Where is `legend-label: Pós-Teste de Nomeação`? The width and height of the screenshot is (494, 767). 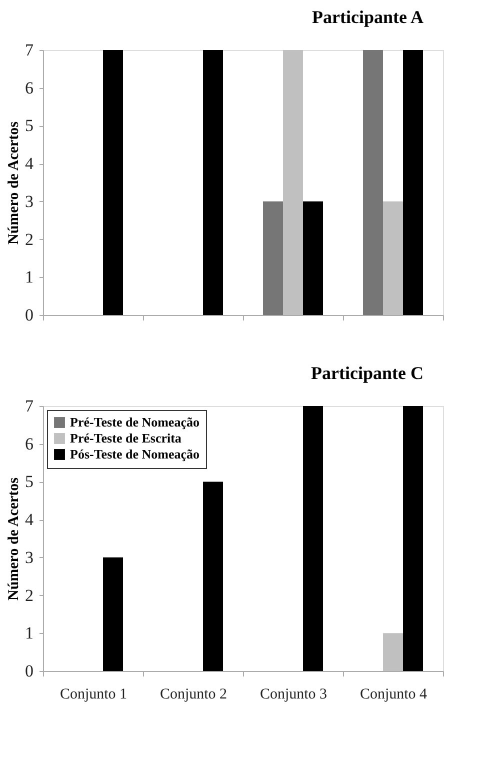
legend-label: Pós-Teste de Nomeação is located at coordinates (135, 454).